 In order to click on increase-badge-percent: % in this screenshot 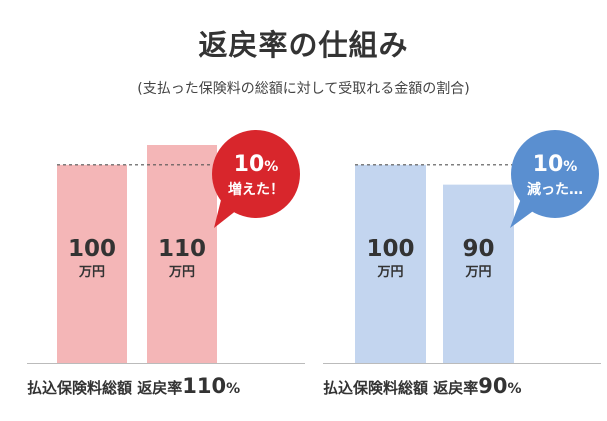, I will do `click(271, 167)`.